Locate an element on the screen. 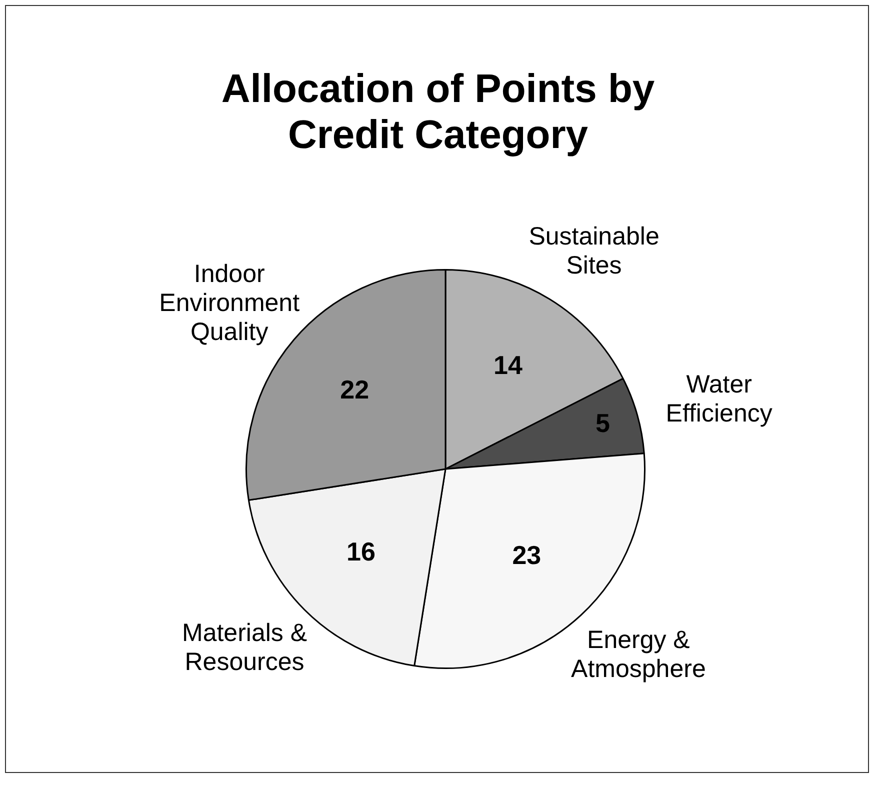  data-label: 16 is located at coordinates (361, 551).